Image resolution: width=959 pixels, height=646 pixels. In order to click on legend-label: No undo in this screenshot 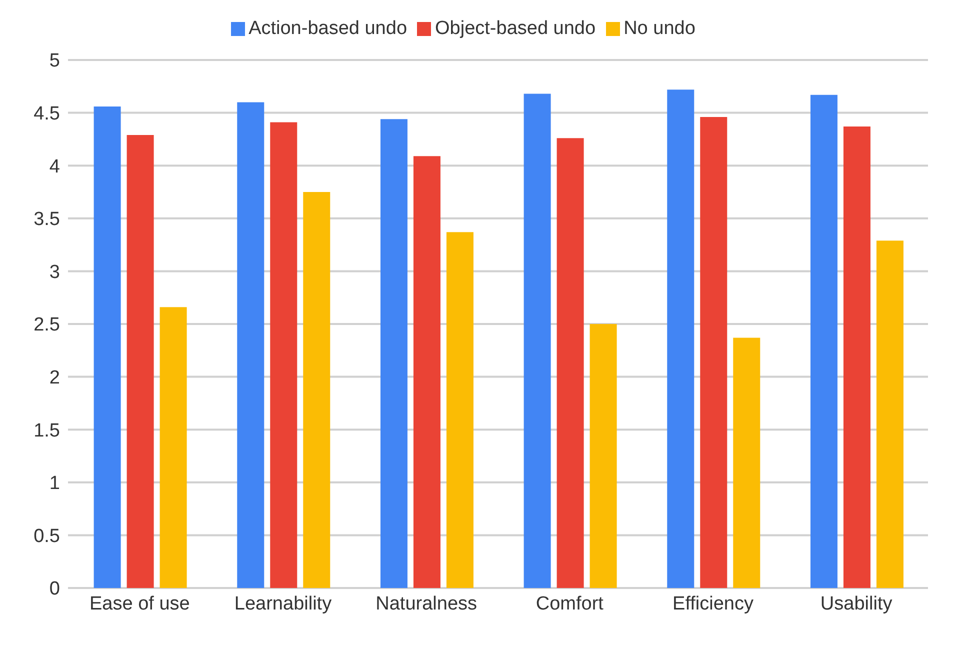, I will do `click(660, 28)`.